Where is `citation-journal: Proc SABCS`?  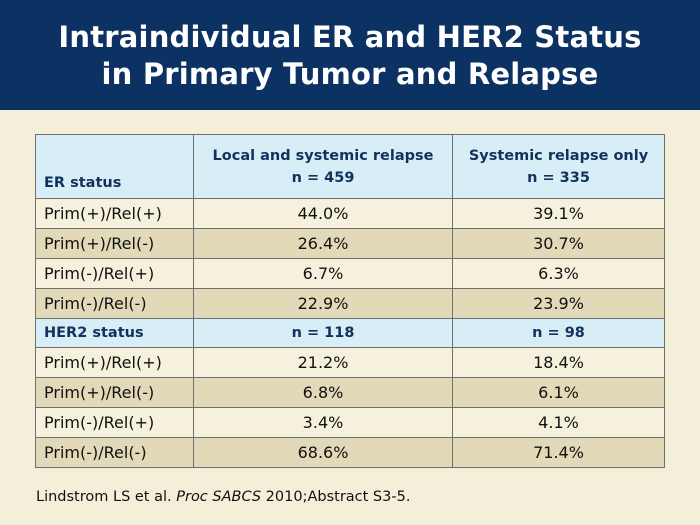 citation-journal: Proc SABCS is located at coordinates (219, 497).